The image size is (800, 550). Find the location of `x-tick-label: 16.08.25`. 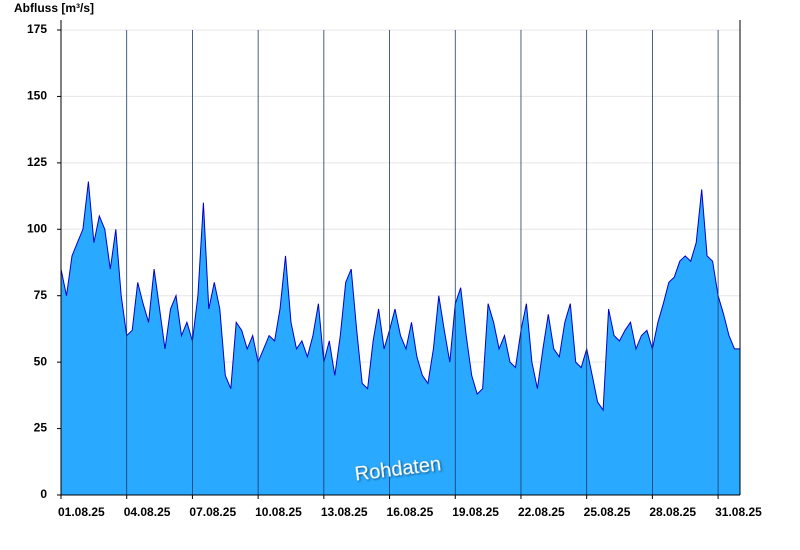

x-tick-label: 16.08.25 is located at coordinates (410, 512).